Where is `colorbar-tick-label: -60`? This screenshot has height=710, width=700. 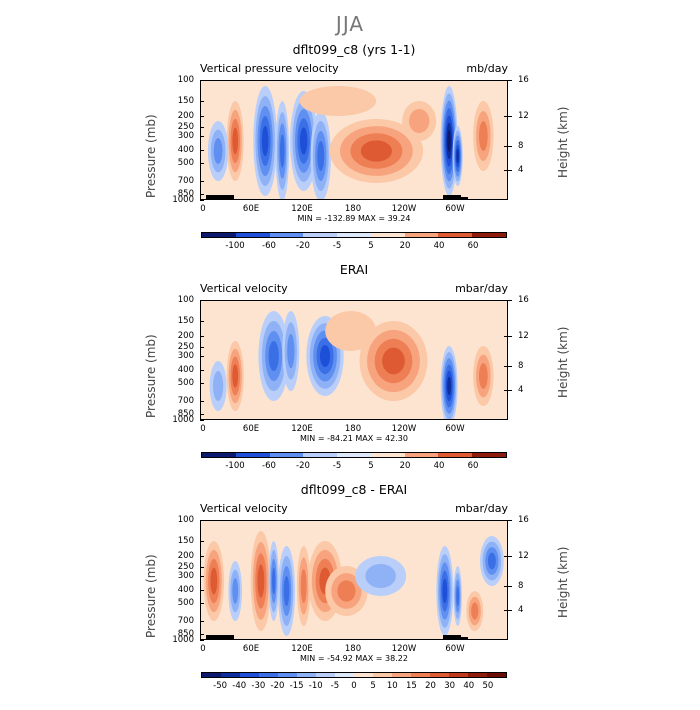
colorbar-tick-label: -60 is located at coordinates (269, 466).